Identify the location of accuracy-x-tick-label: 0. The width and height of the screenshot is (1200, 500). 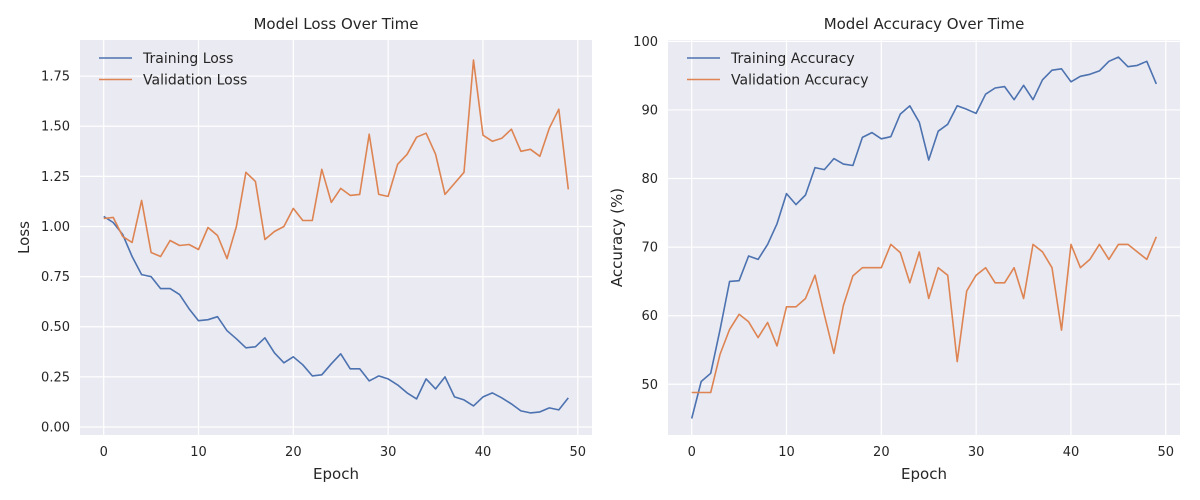
(692, 452).